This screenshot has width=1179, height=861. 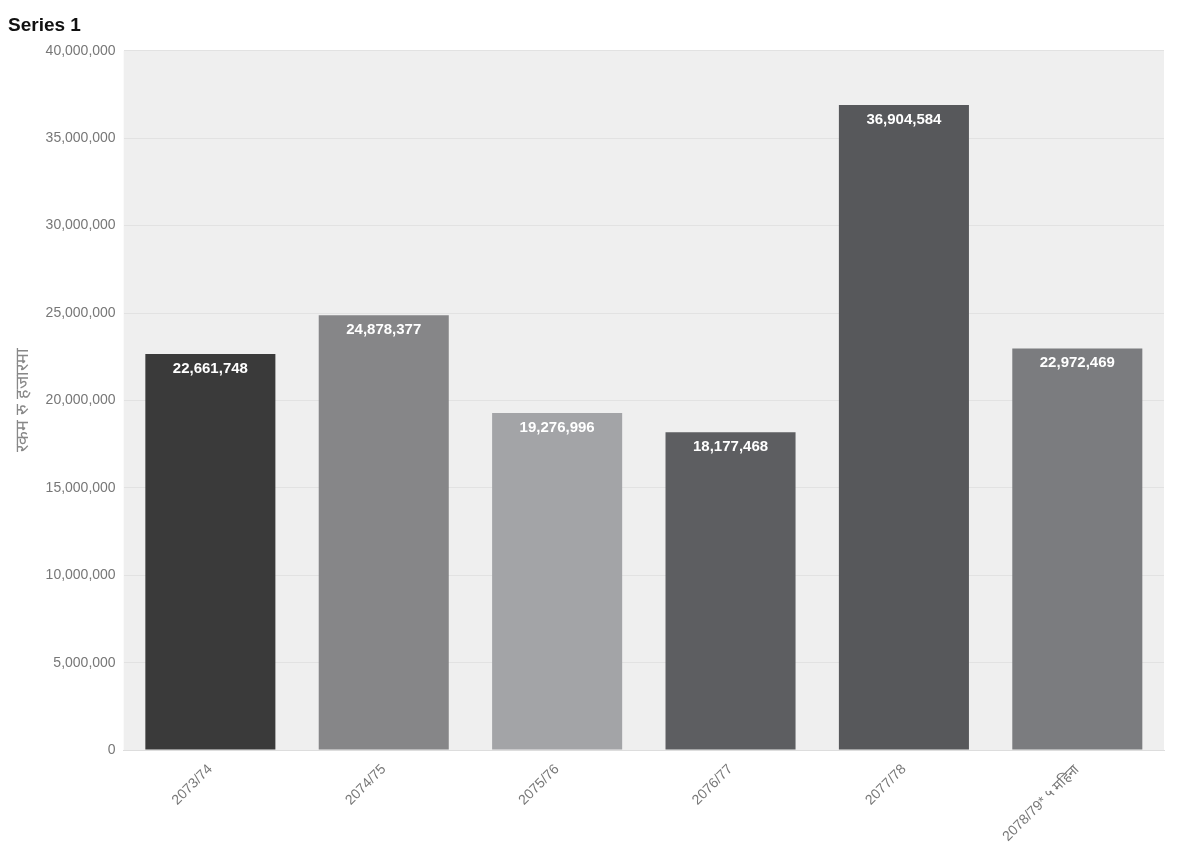 I want to click on data-label: 36,904,584, so click(x=904, y=118).